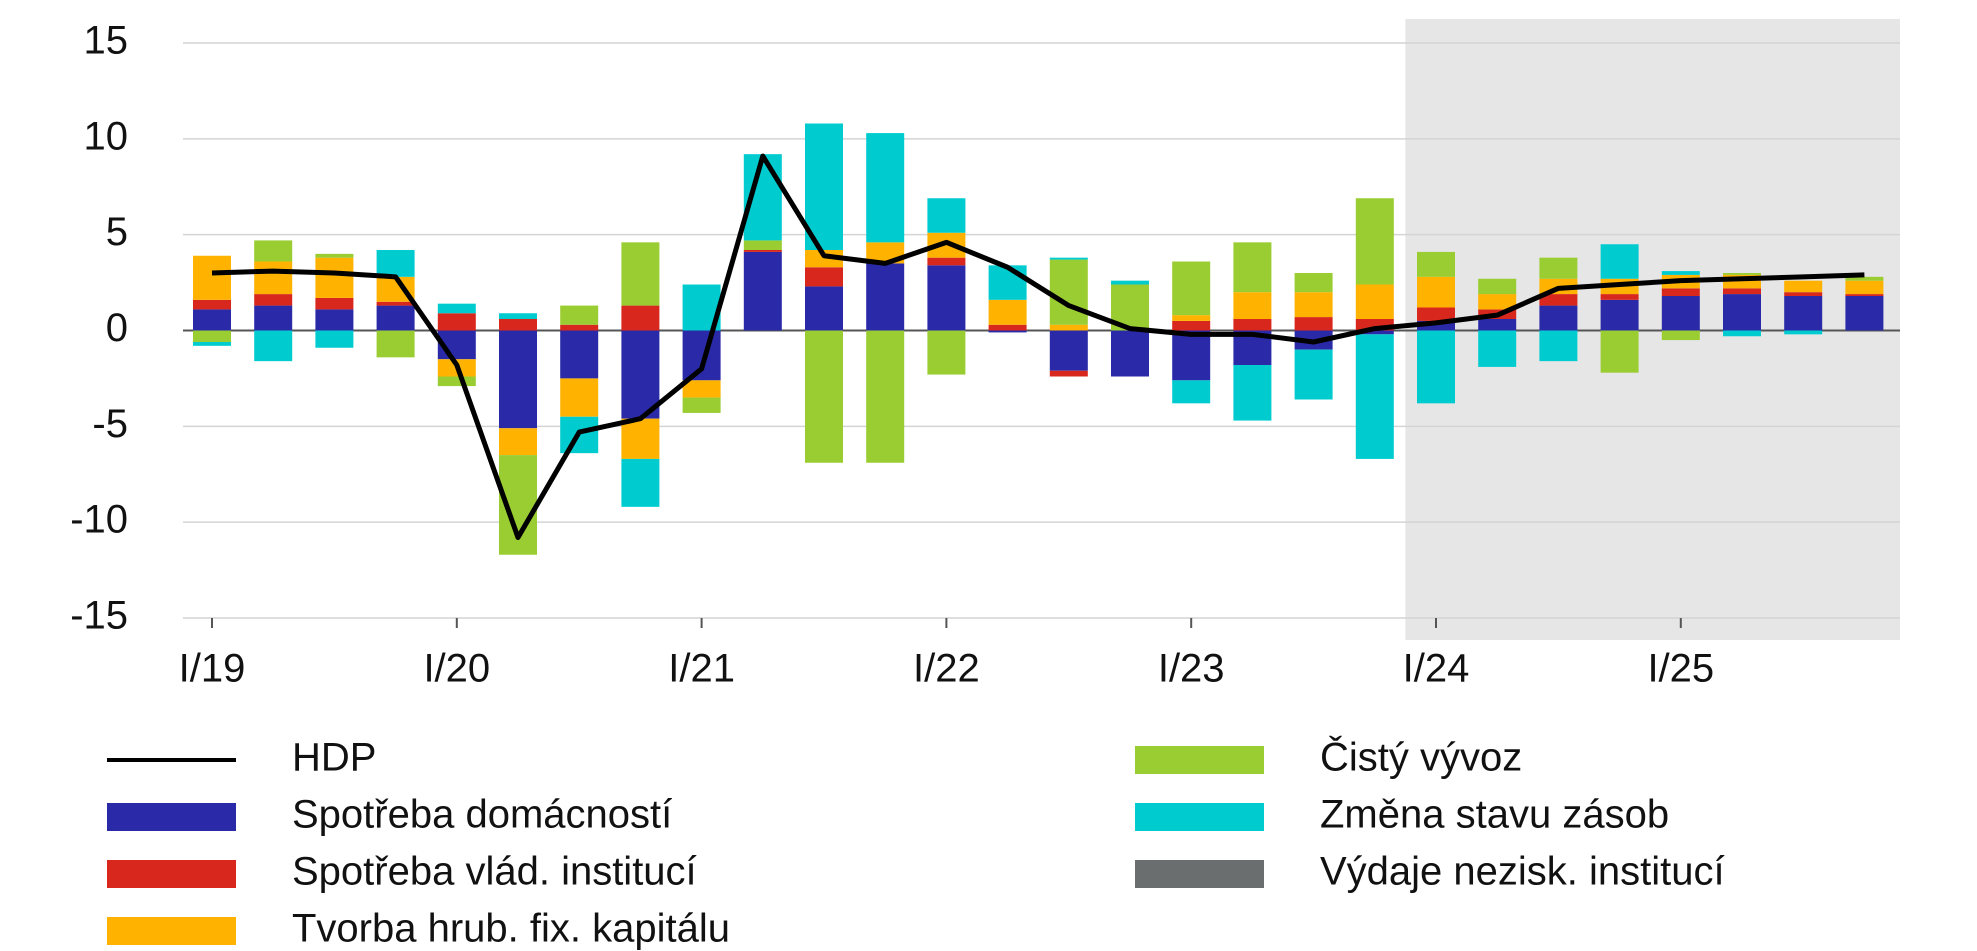 The width and height of the screenshot is (1977, 951). I want to click on x-tick-label: I/24, so click(1436, 669).